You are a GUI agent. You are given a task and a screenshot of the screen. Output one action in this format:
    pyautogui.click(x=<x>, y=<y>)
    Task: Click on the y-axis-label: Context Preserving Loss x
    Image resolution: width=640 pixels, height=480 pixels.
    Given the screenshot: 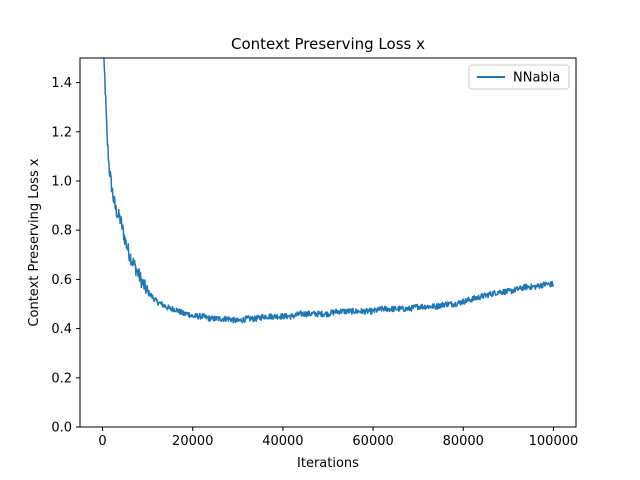 What is the action you would take?
    pyautogui.click(x=34, y=242)
    